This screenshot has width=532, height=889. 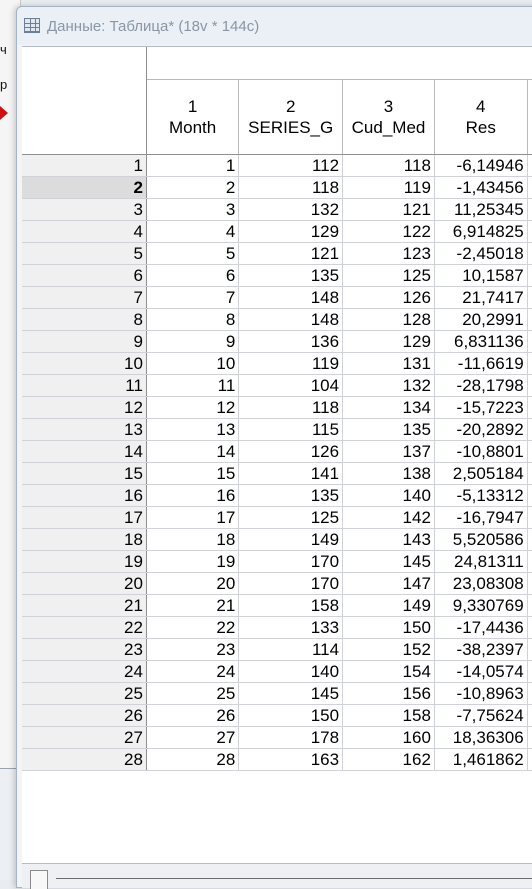 What do you see at coordinates (290, 671) in the screenshot?
I see `table-cell: 140` at bounding box center [290, 671].